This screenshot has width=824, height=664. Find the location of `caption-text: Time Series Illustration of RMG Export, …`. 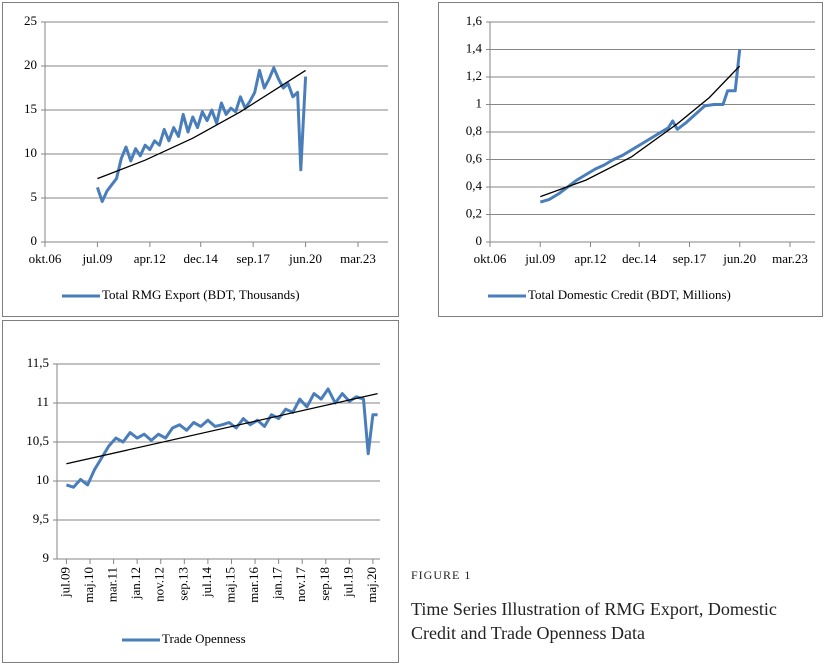

caption-text: Time Series Illustration of RMG Export, … is located at coordinates (594, 621).